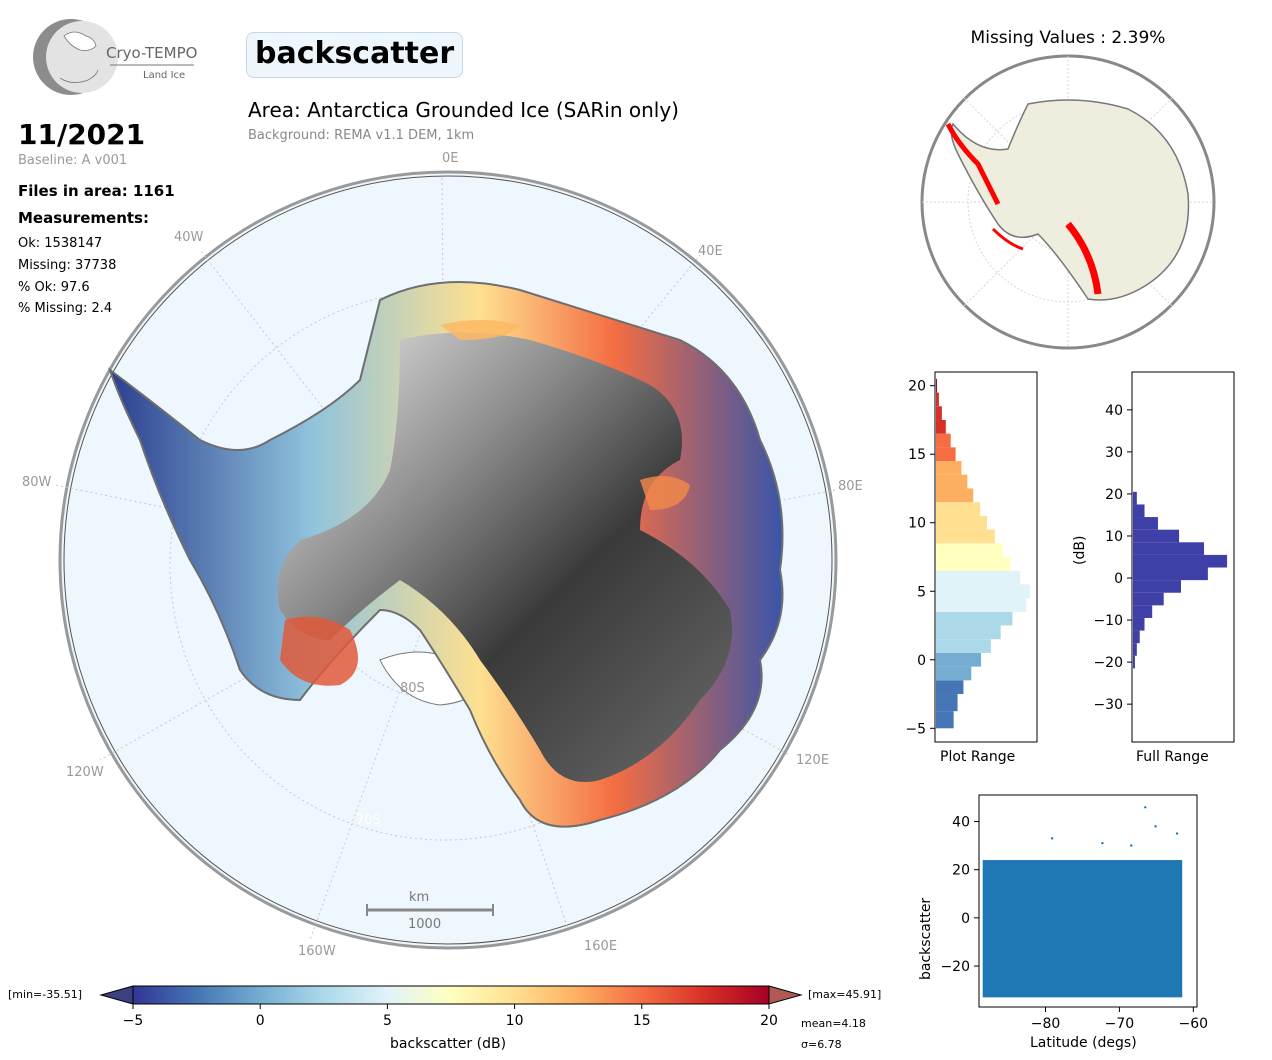  What do you see at coordinates (1068, 38) in the screenshot?
I see `missing-map-title: Missing Values : 2.39%` at bounding box center [1068, 38].